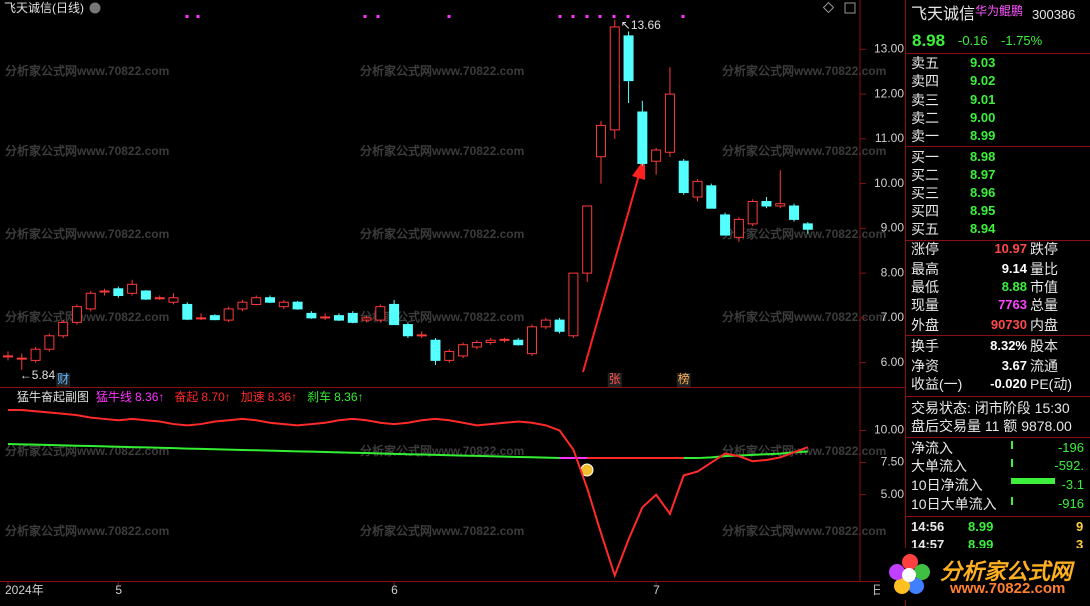 The height and width of the screenshot is (606, 1090). What do you see at coordinates (186, 397) in the screenshot?
I see `legend-name: 奋起` at bounding box center [186, 397].